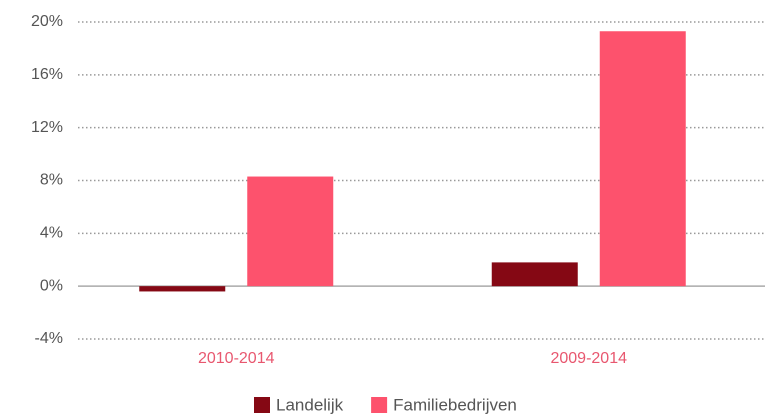  What do you see at coordinates (47, 21) in the screenshot?
I see `y-tick-label: 20%` at bounding box center [47, 21].